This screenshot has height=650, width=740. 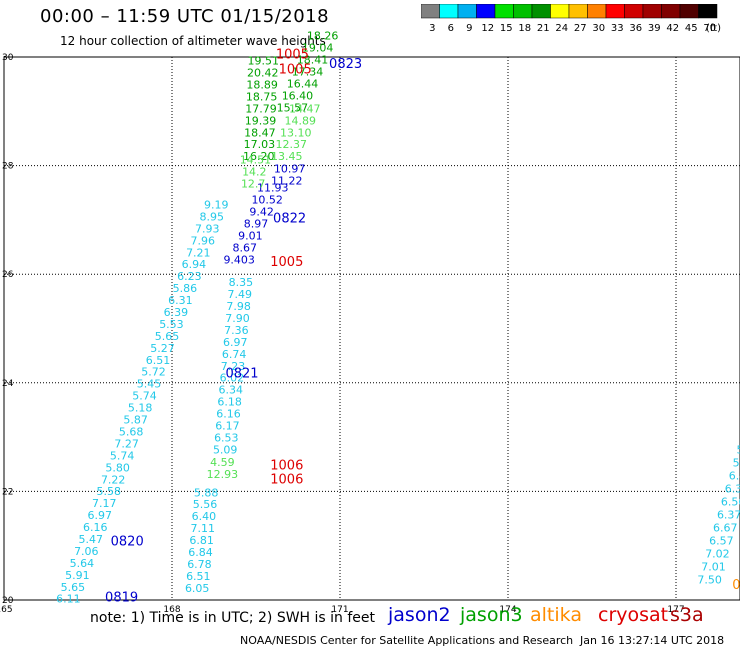 I want to click on colorbar-label: 45, so click(x=691, y=28).